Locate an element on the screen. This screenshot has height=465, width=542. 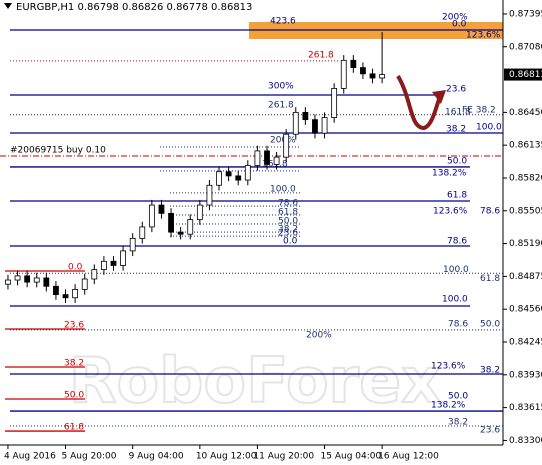
x-tick-label: 11 Aug 20:00 is located at coordinates (283, 457).